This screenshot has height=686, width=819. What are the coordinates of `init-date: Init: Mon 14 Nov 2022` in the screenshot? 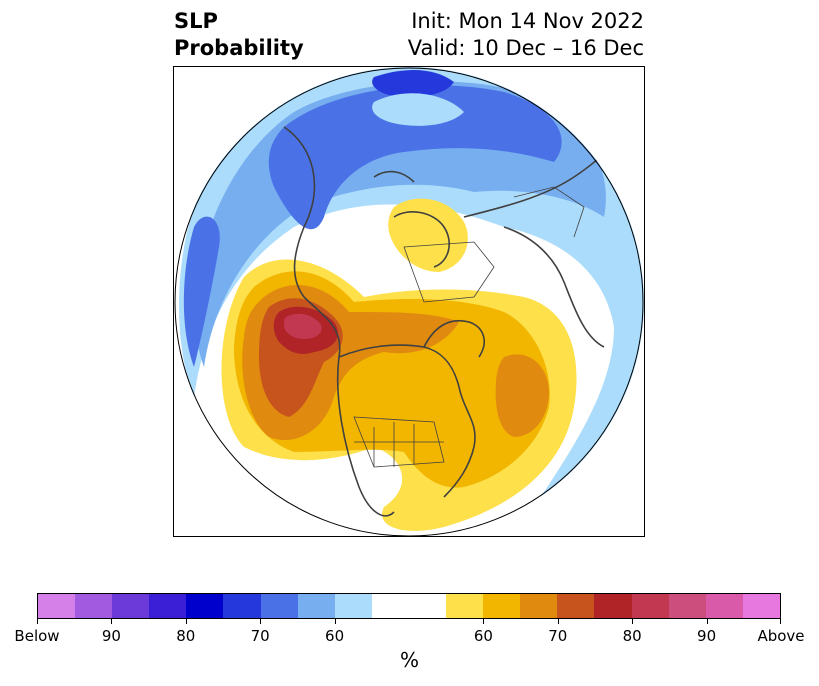 It's located at (527, 21).